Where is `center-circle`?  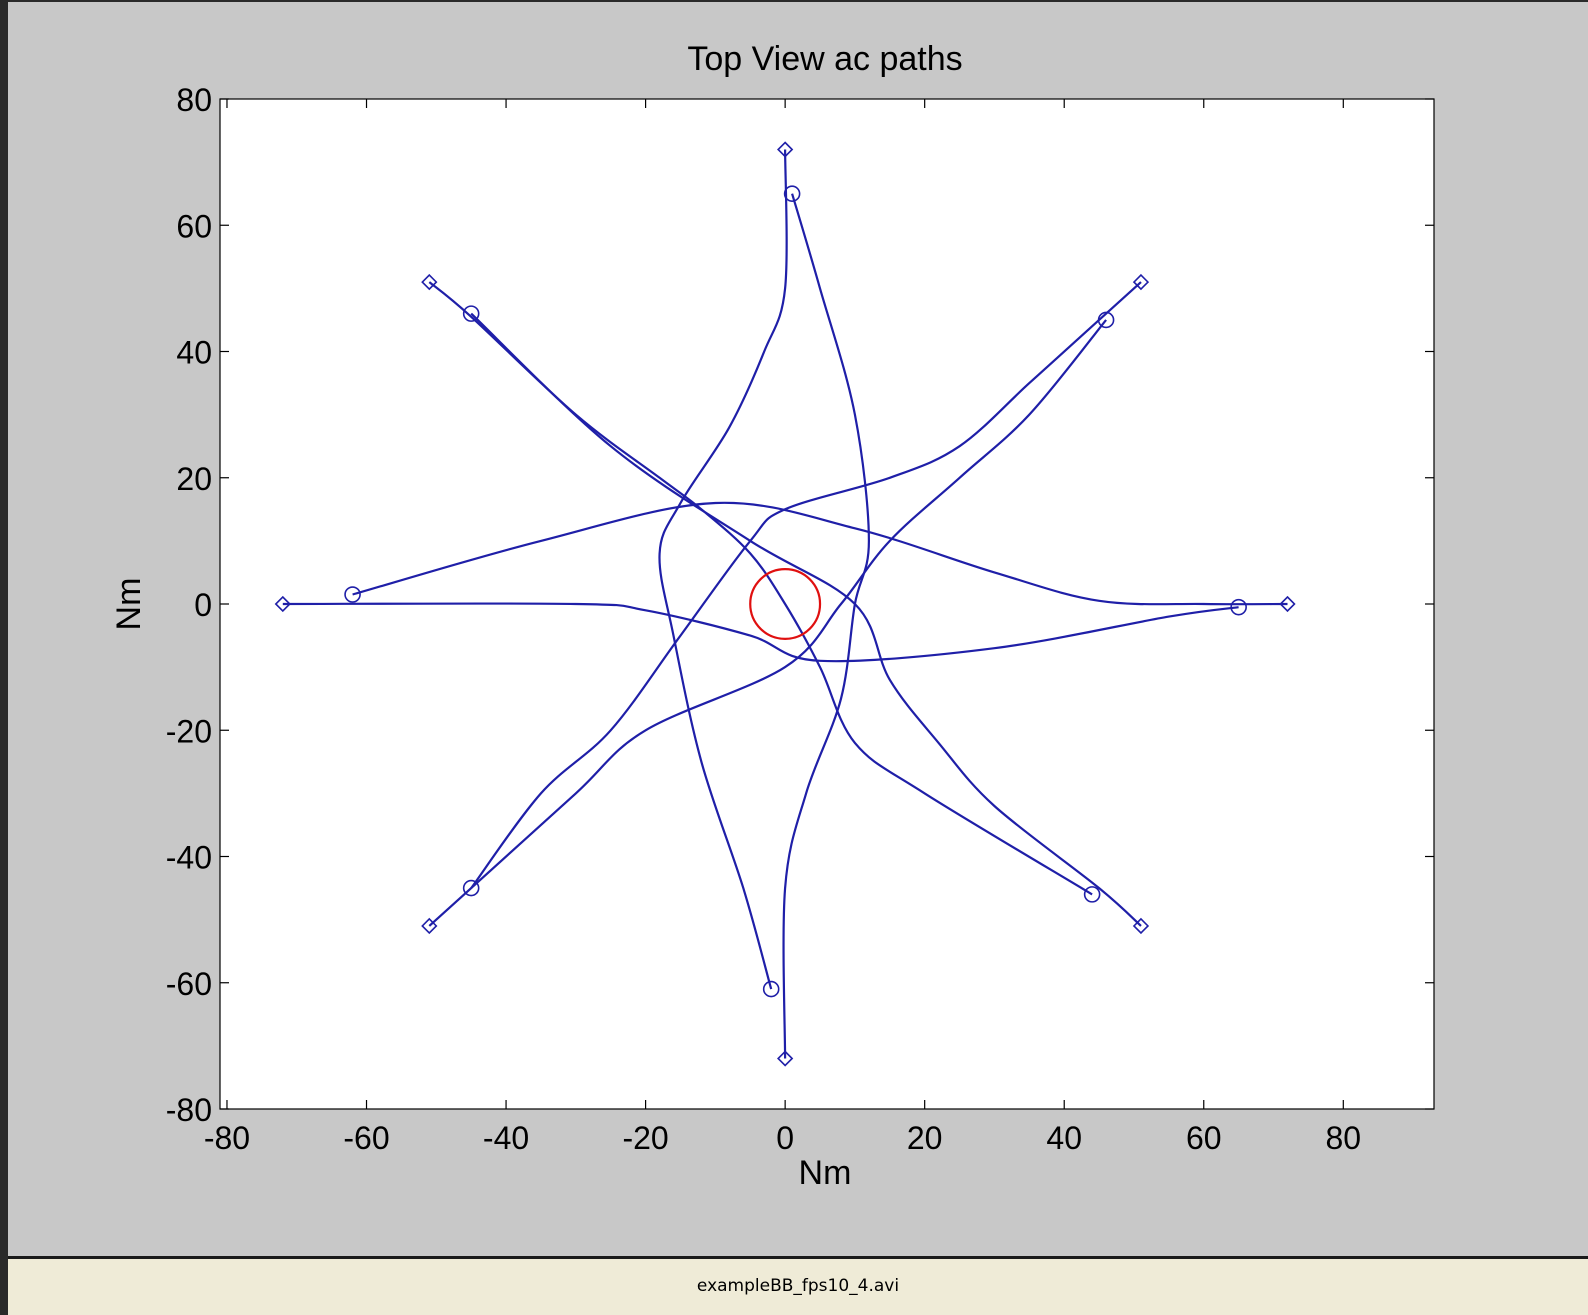 center-circle is located at coordinates (785, 603).